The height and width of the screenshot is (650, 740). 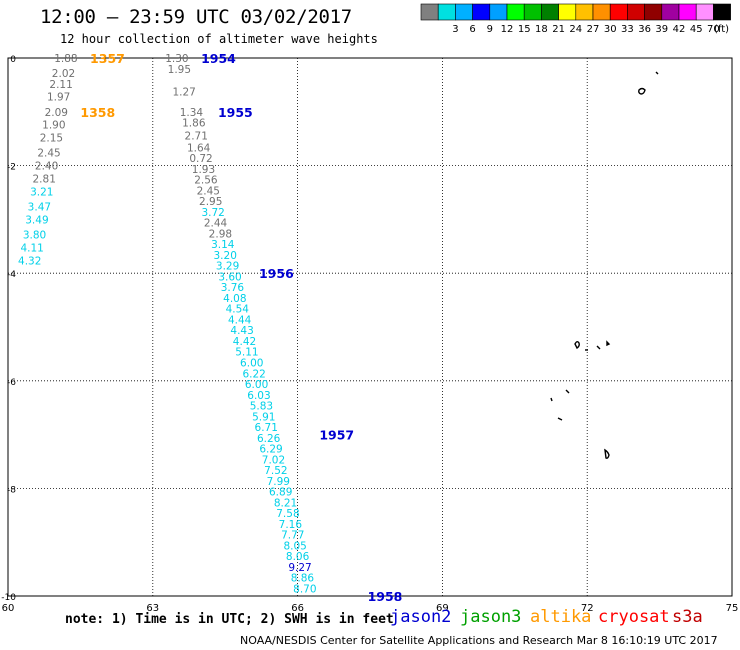 What do you see at coordinates (11, 383) in the screenshot?
I see `lat-tick-label: -6` at bounding box center [11, 383].